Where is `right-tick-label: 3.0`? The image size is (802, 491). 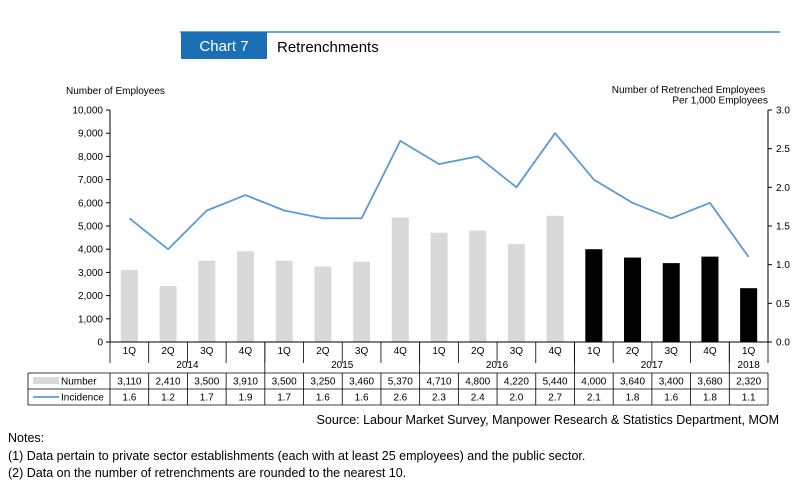 right-tick-label: 3.0 is located at coordinates (783, 111).